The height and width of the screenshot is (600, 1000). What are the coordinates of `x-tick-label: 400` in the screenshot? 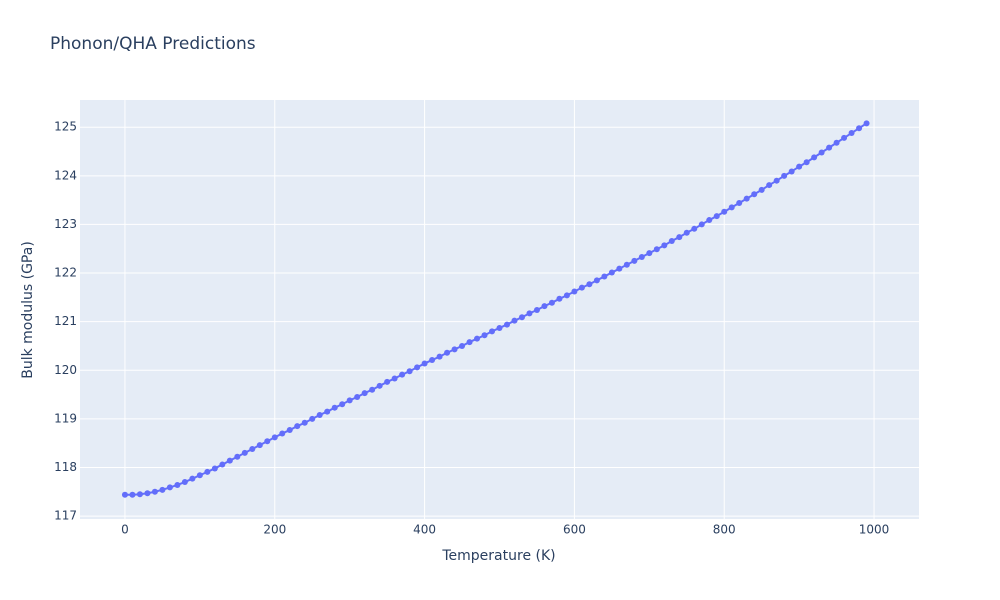 It's located at (424, 530).